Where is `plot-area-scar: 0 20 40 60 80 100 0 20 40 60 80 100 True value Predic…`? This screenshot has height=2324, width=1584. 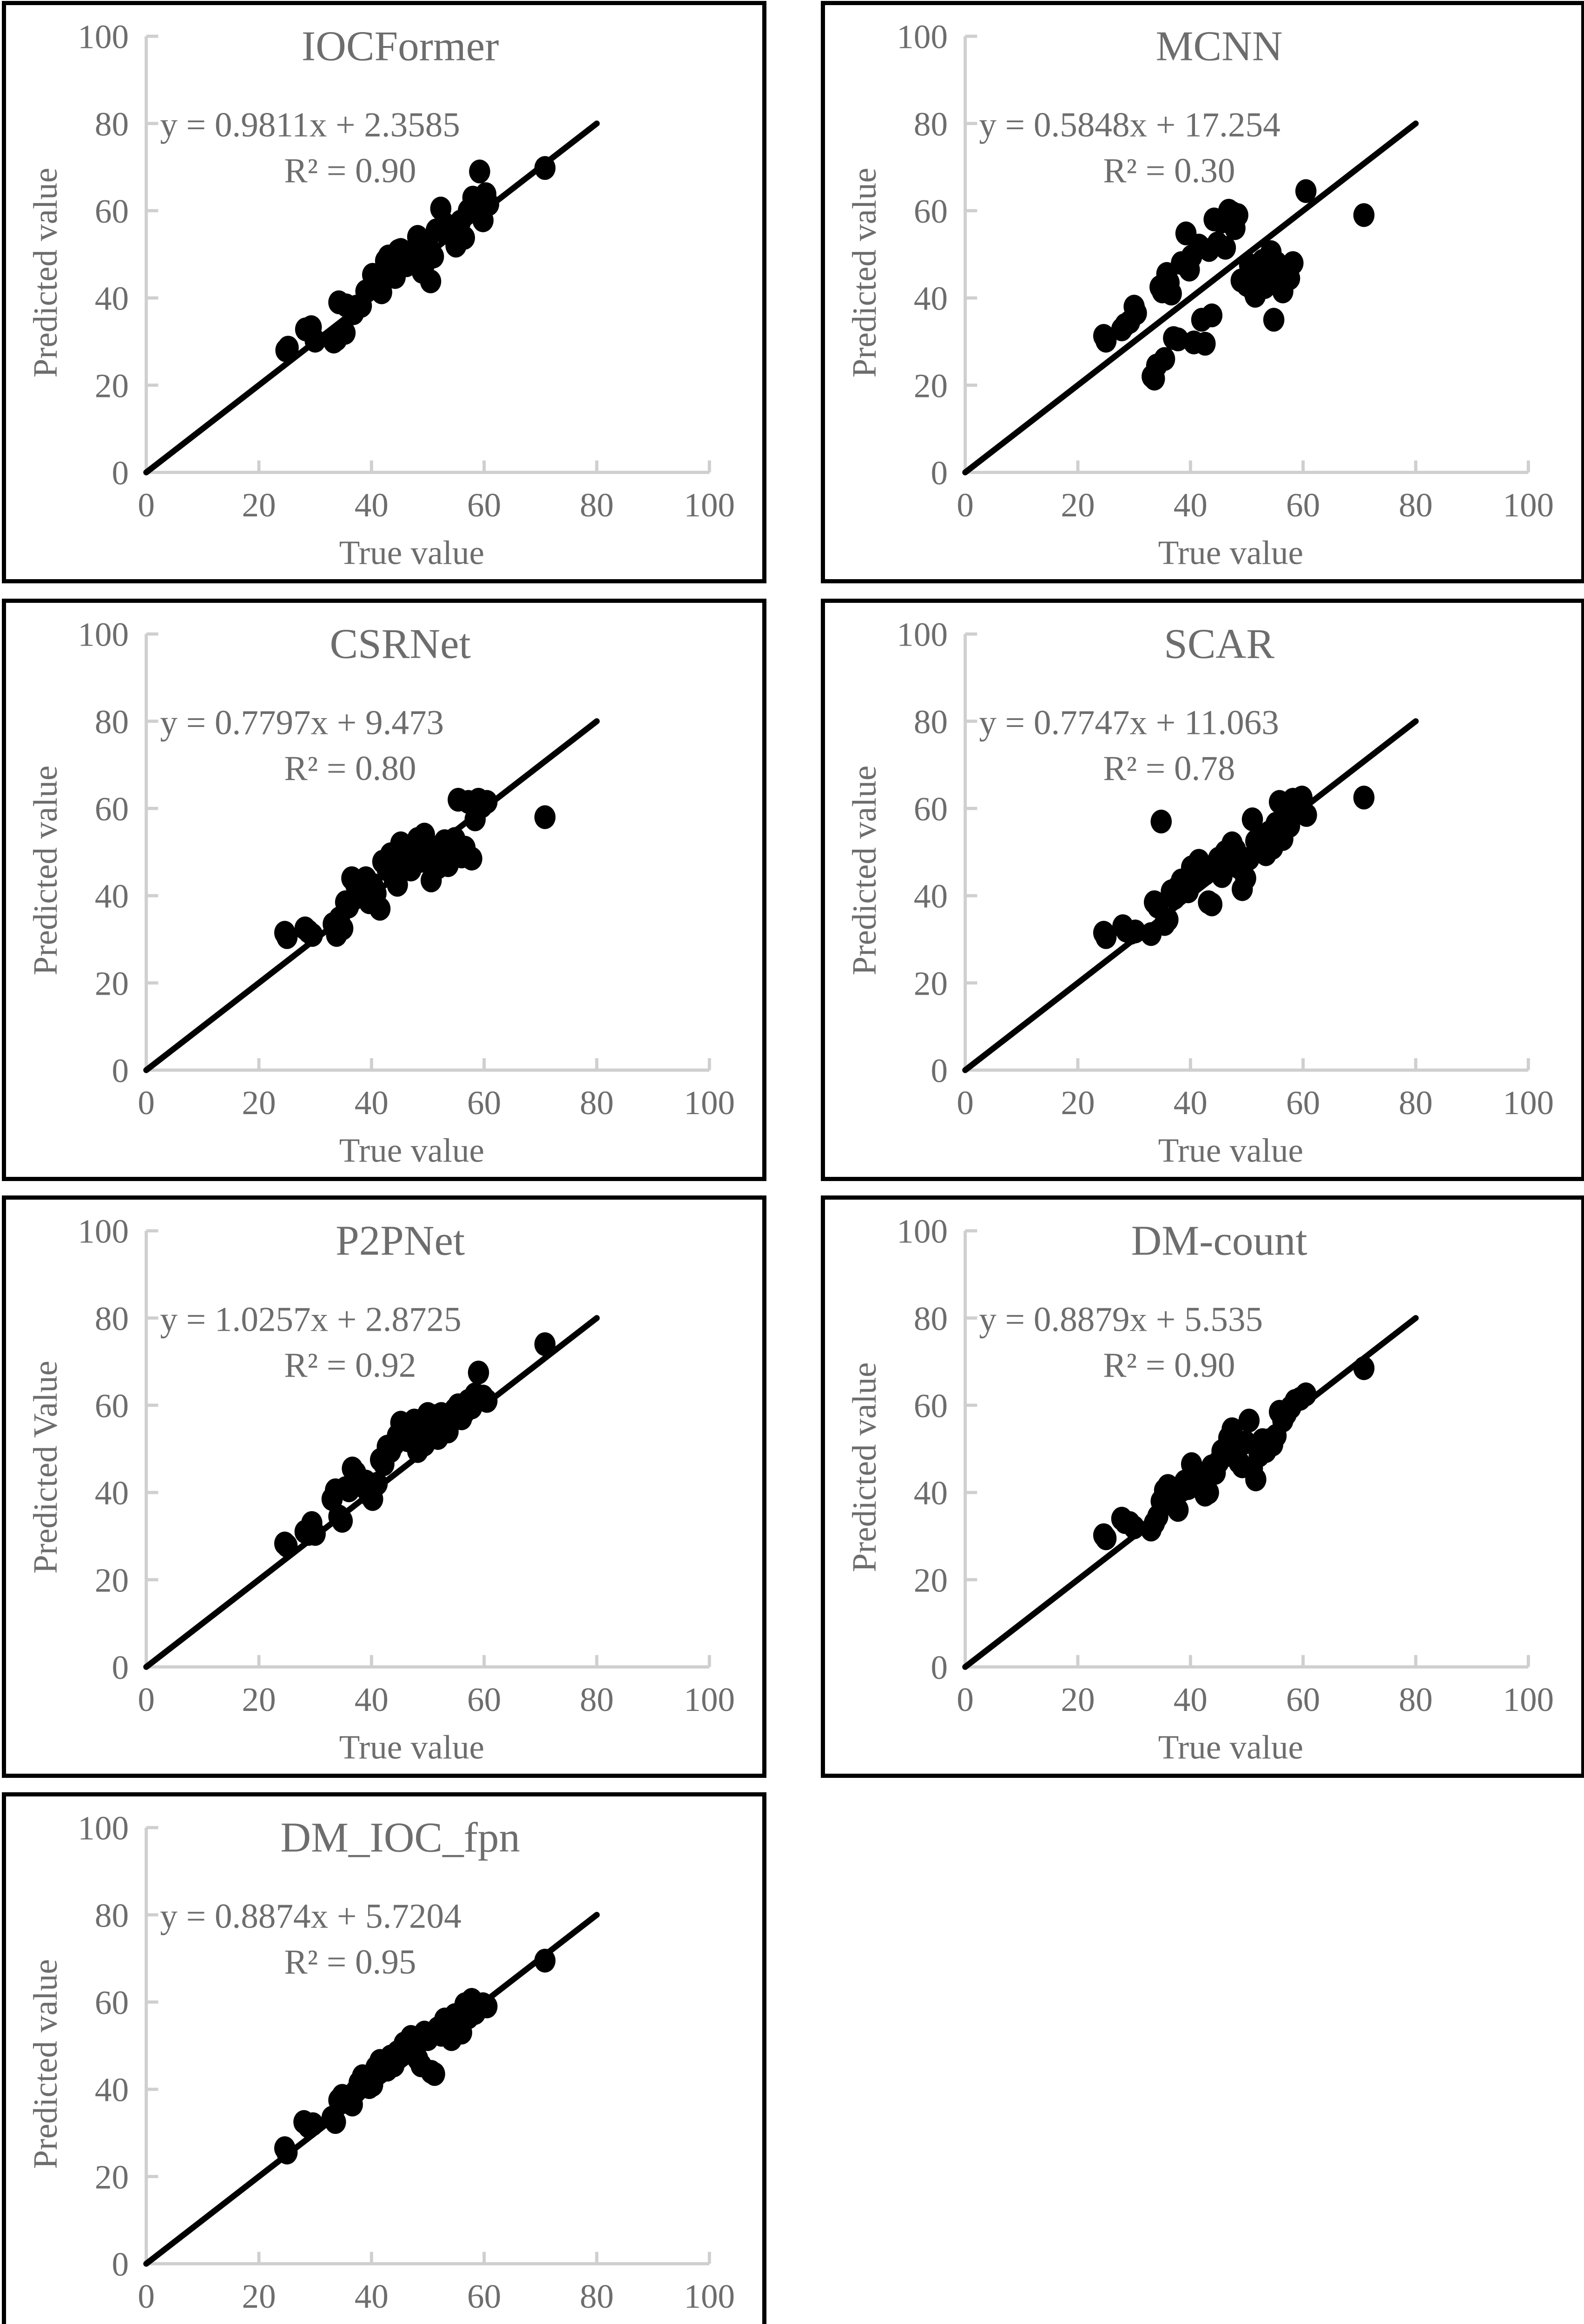
plot-area-scar: 0 20 40 60 80 100 0 20 40 60 80 100 True value Predic… is located at coordinates (1203, 890).